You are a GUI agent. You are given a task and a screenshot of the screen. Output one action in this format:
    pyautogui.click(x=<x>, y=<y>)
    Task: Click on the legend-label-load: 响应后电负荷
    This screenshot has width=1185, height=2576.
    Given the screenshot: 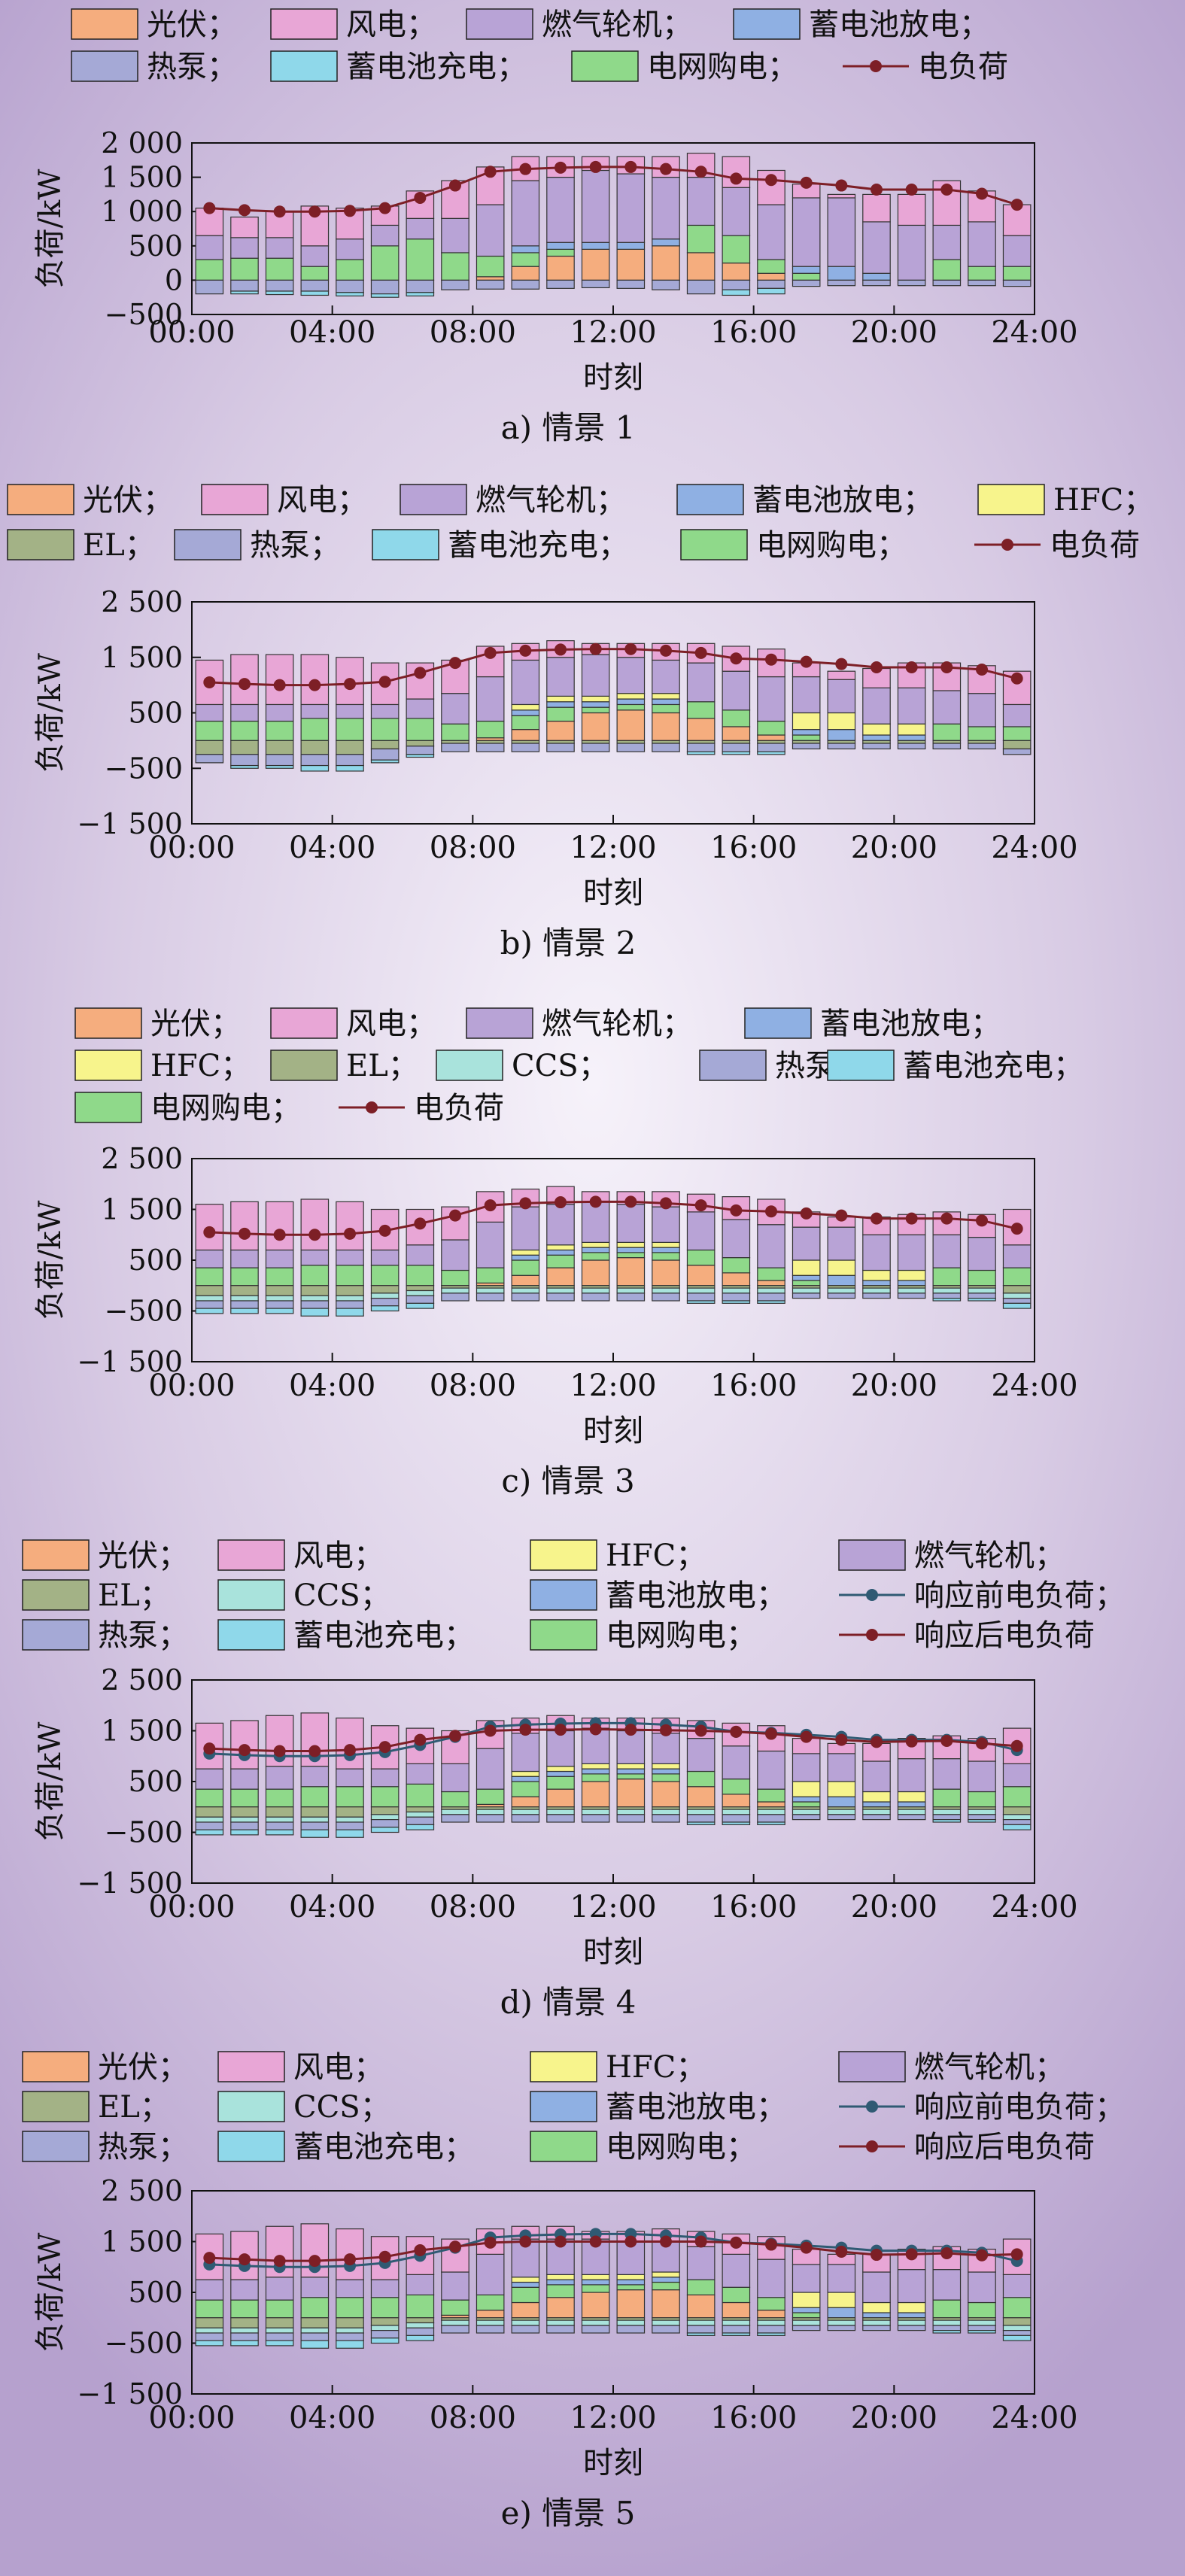 What is the action you would take?
    pyautogui.click(x=1004, y=2147)
    